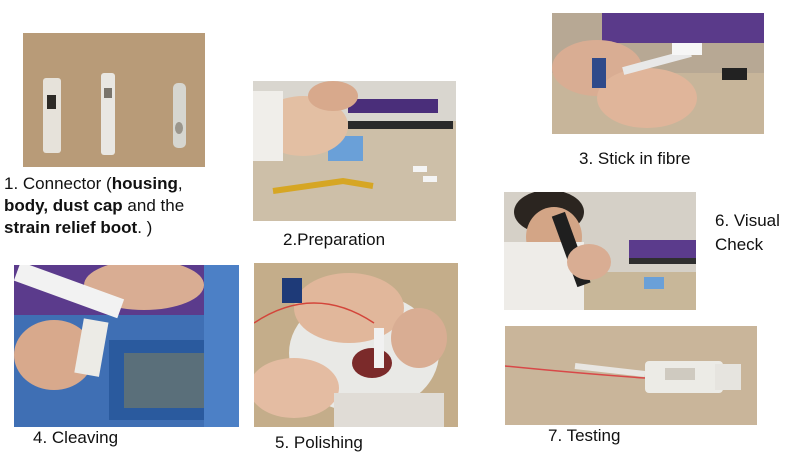 This screenshot has width=794, height=455. Describe the element at coordinates (584, 435) in the screenshot. I see `step7-caption: 7. Testing` at that location.